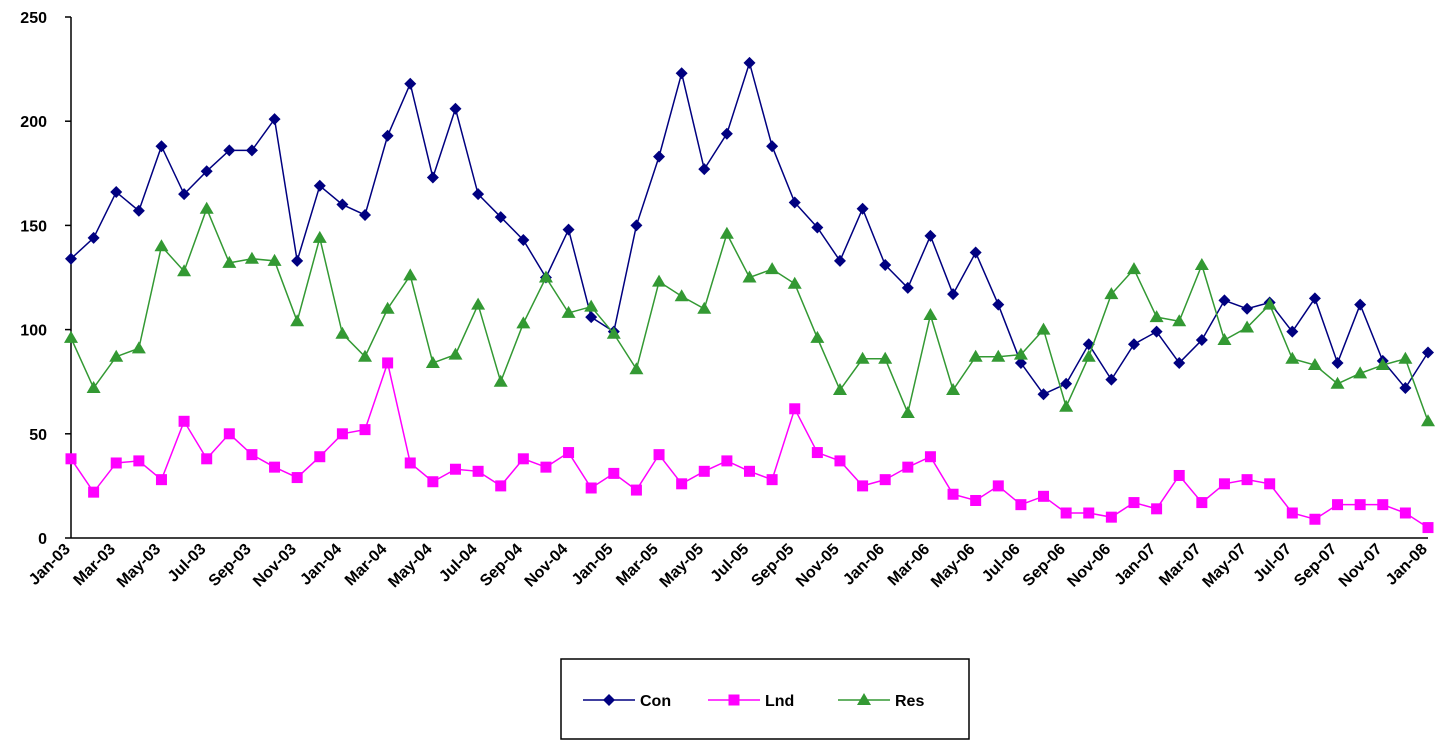 This screenshot has height=745, width=1442. What do you see at coordinates (953, 566) in the screenshot?
I see `x-tick-label: May-06` at bounding box center [953, 566].